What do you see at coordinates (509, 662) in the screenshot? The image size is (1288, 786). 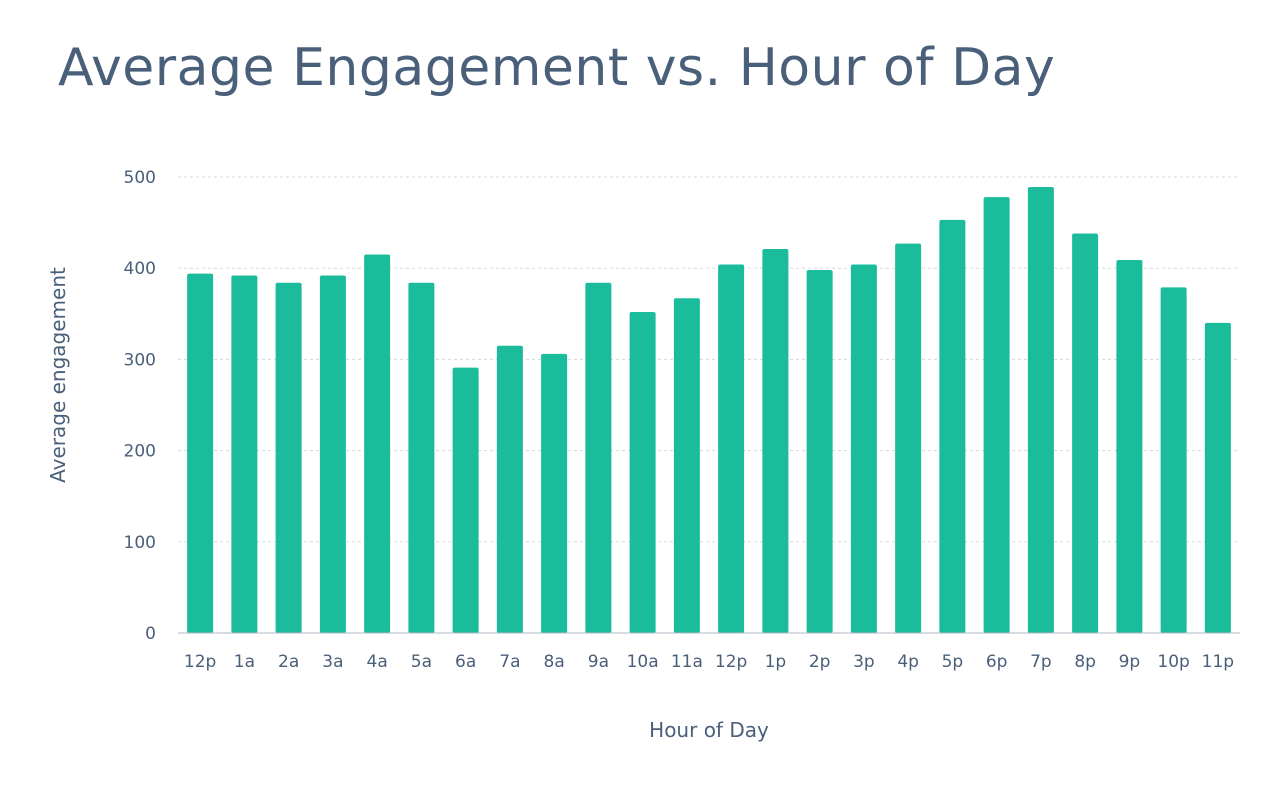 I see `x-tick-label: 7a` at bounding box center [509, 662].